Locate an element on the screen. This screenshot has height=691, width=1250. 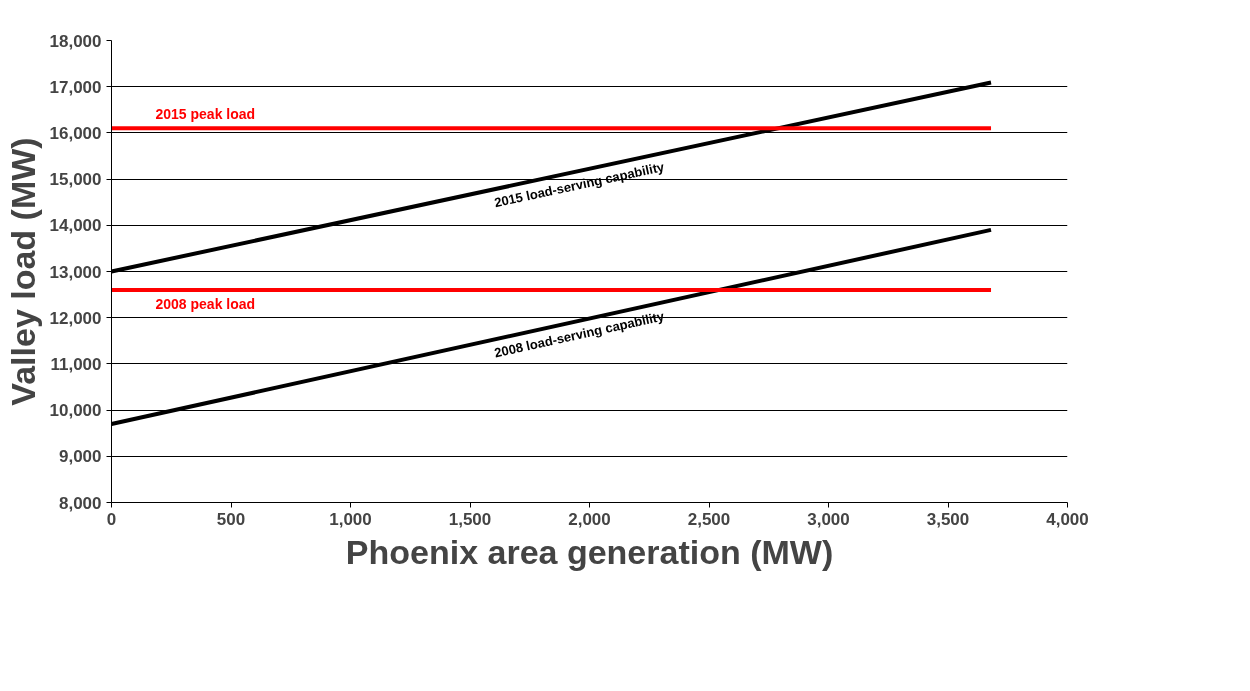
y-tick-label: 13,000 is located at coordinates (75, 272).